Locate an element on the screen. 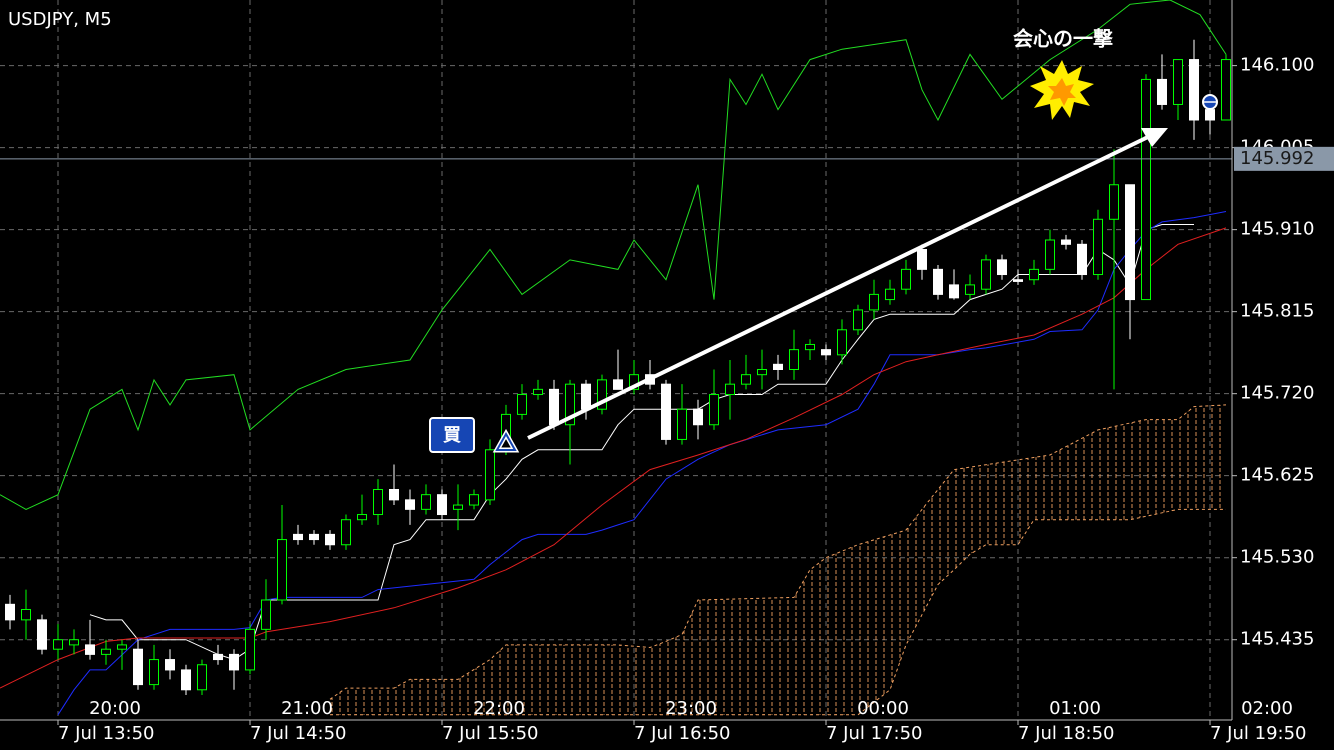 The height and width of the screenshot is (750, 1334). y-tick-label: 145.625 is located at coordinates (1277, 475).